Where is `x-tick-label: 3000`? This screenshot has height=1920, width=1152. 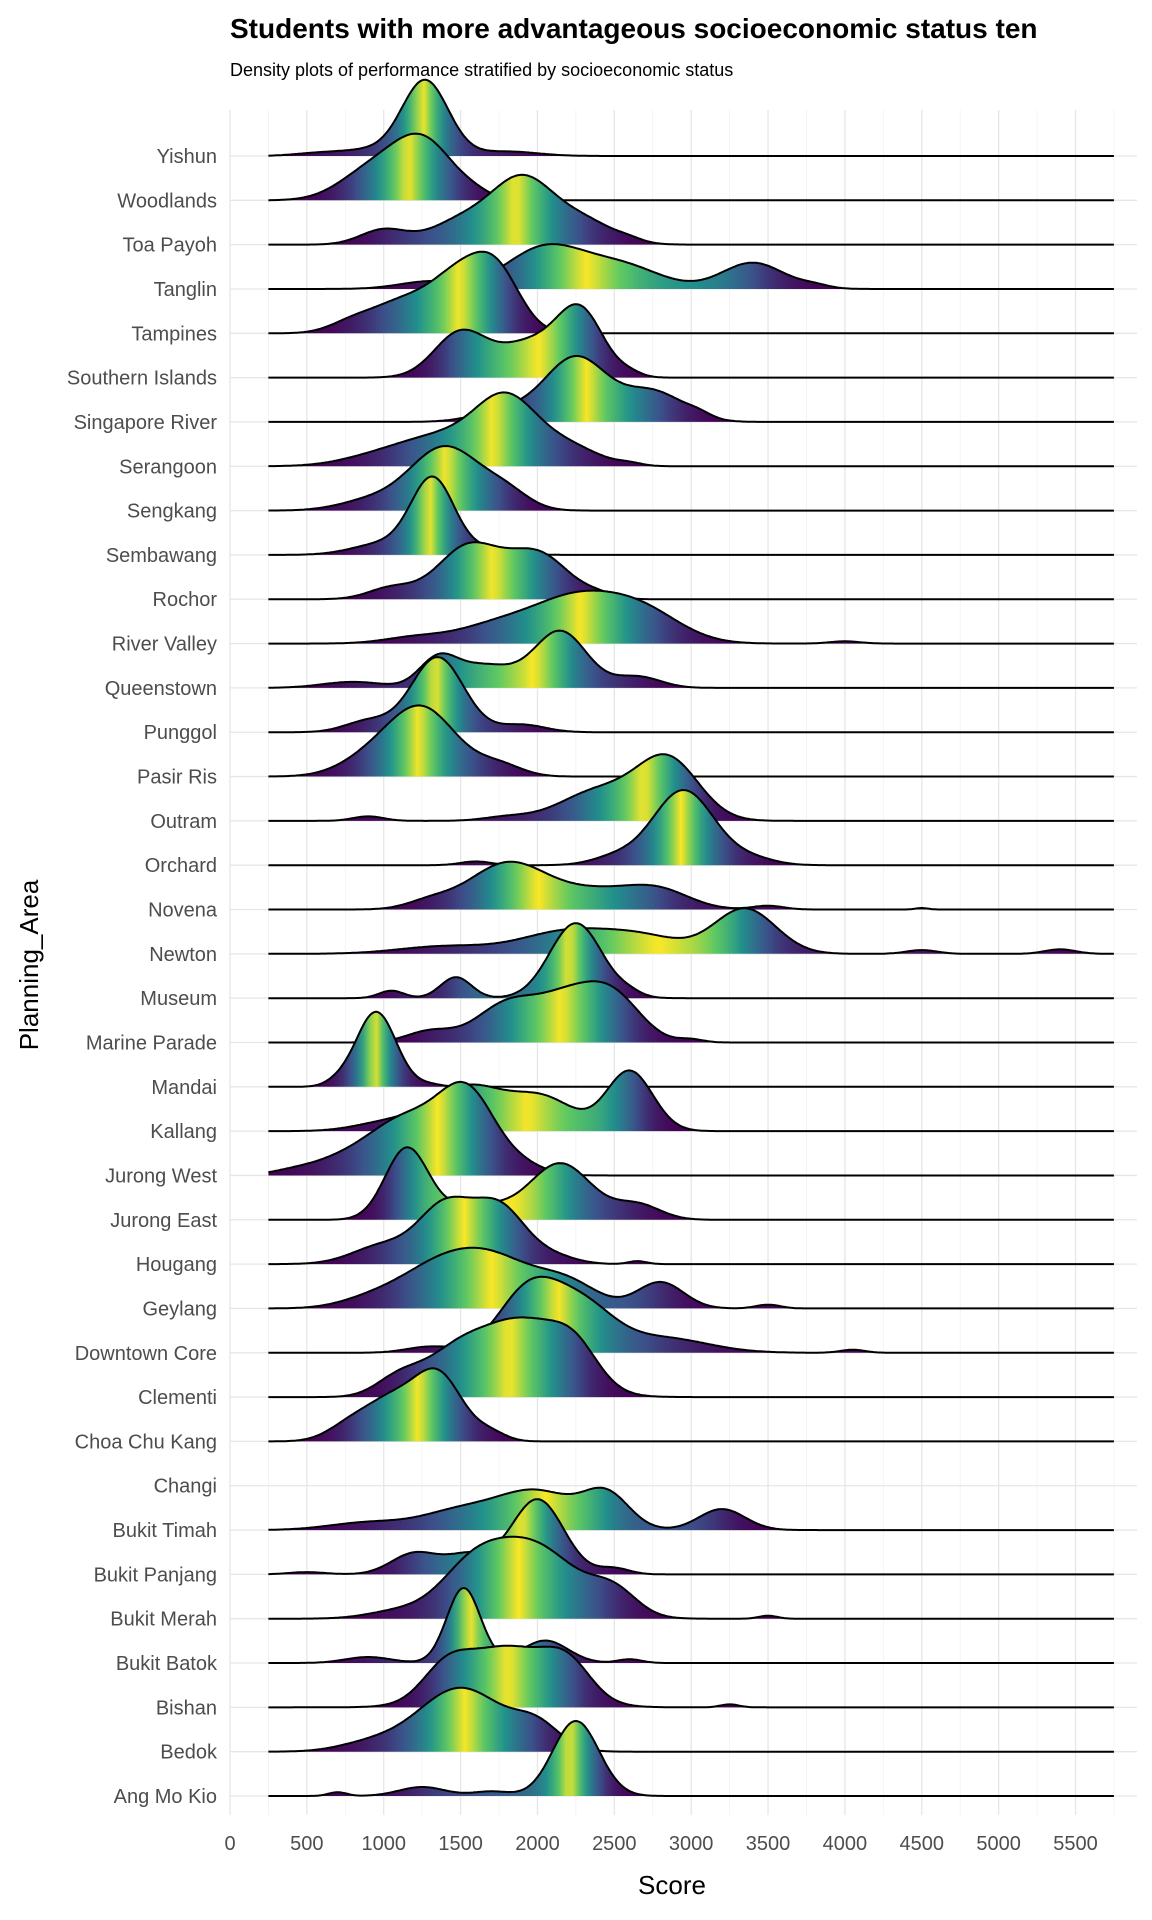
x-tick-label: 3000 is located at coordinates (691, 1844).